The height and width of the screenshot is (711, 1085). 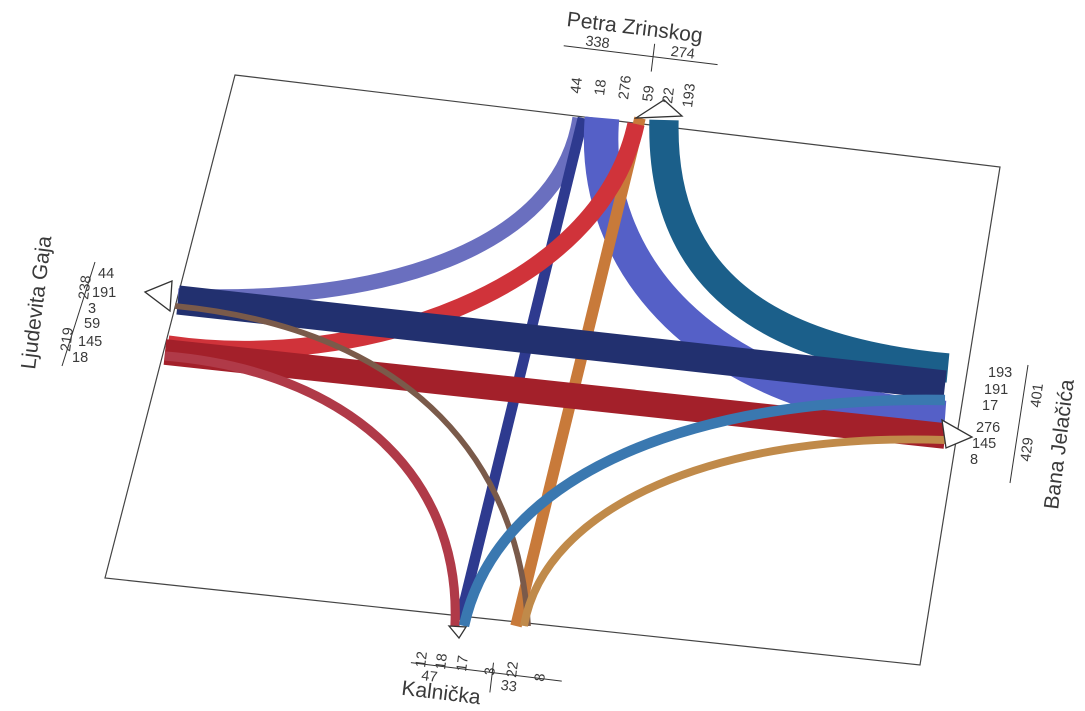 I want to click on west-road-name: Ljudevita Gaja, so click(x=36, y=302).